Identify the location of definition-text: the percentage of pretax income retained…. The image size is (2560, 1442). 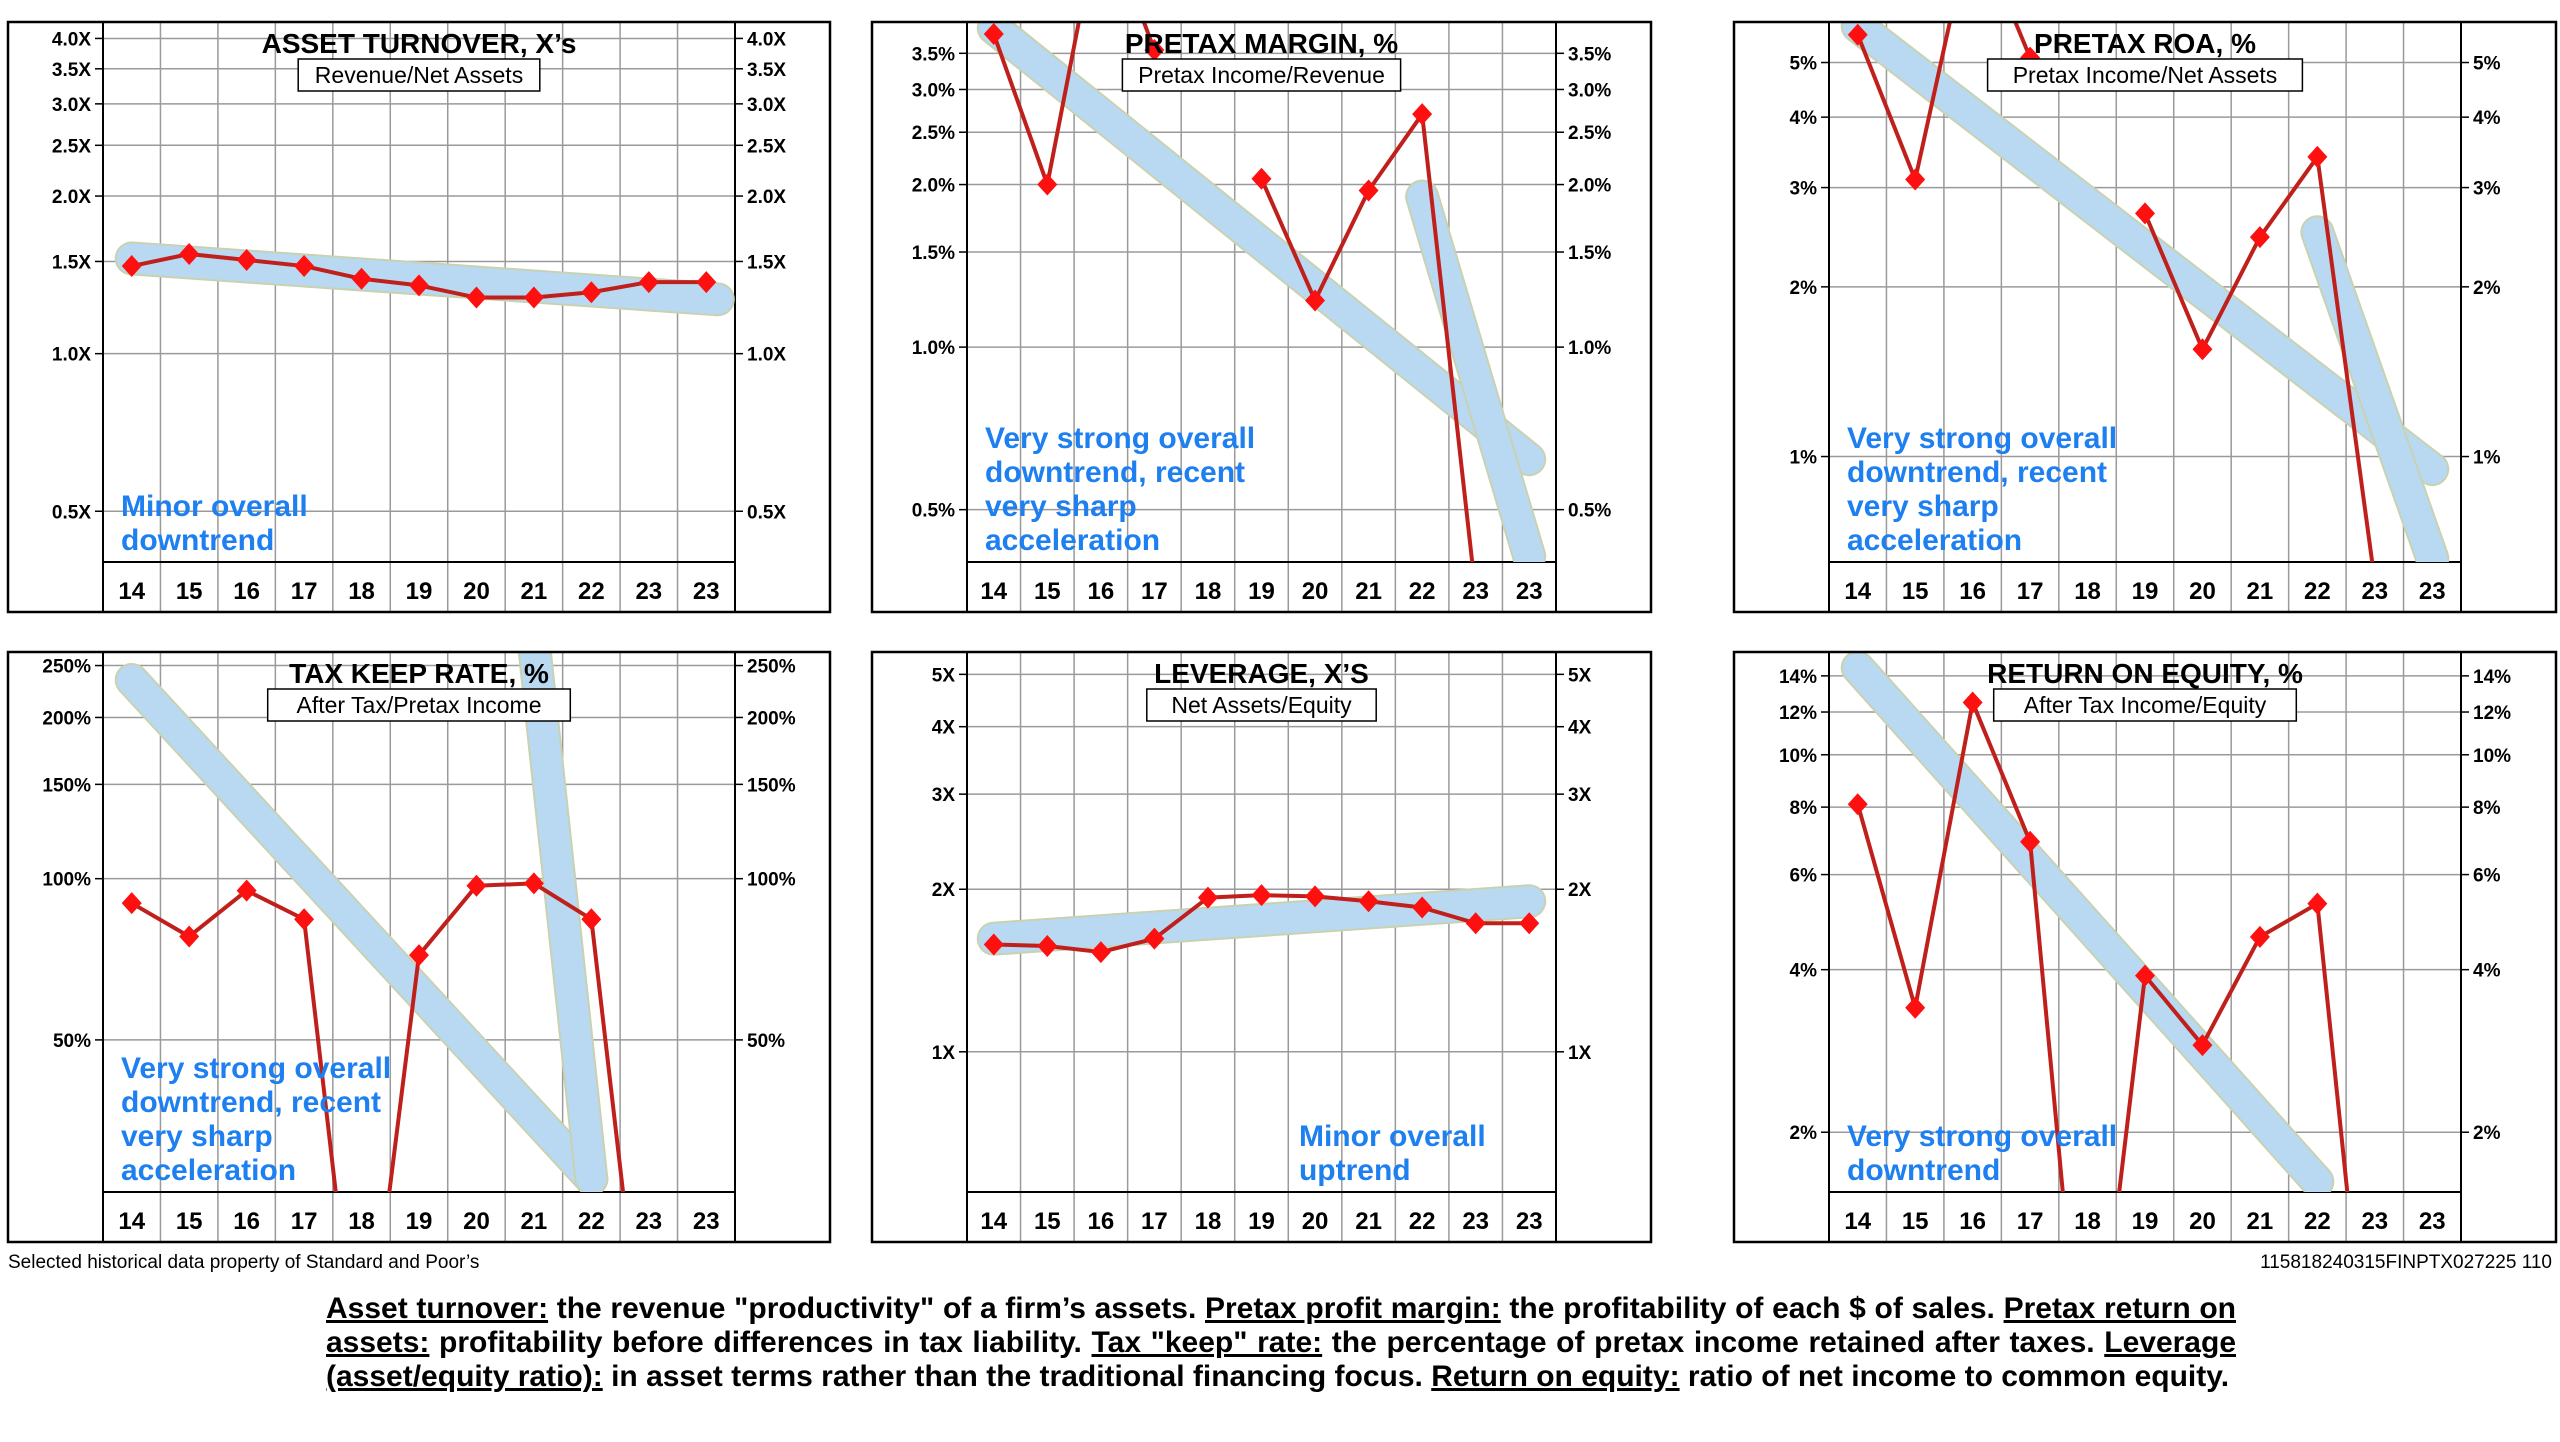
(1713, 1342).